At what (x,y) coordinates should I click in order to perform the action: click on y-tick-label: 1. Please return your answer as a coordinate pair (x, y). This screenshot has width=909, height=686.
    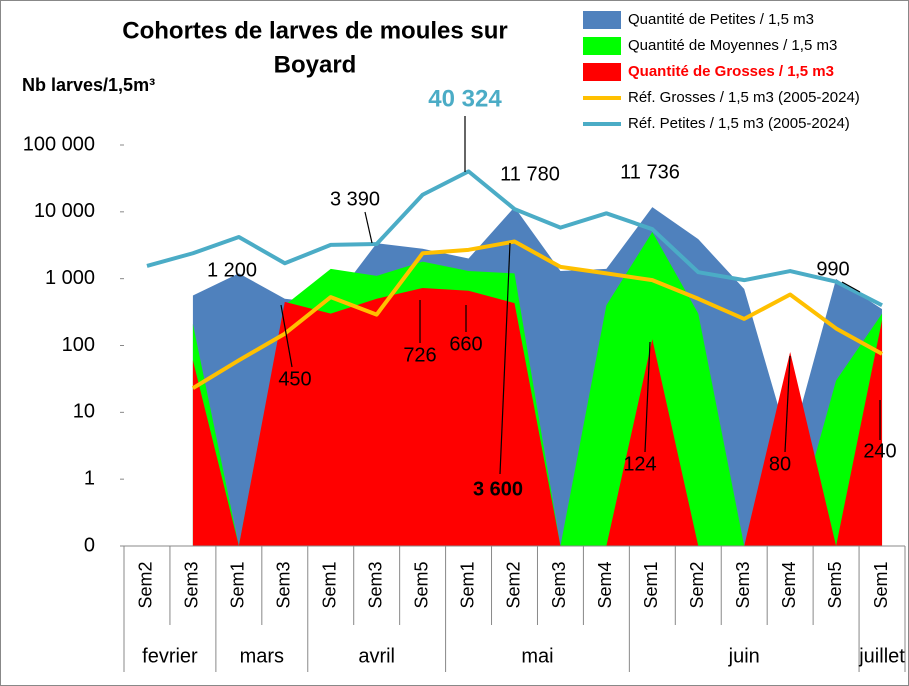
    Looking at the image, I should click on (89, 478).